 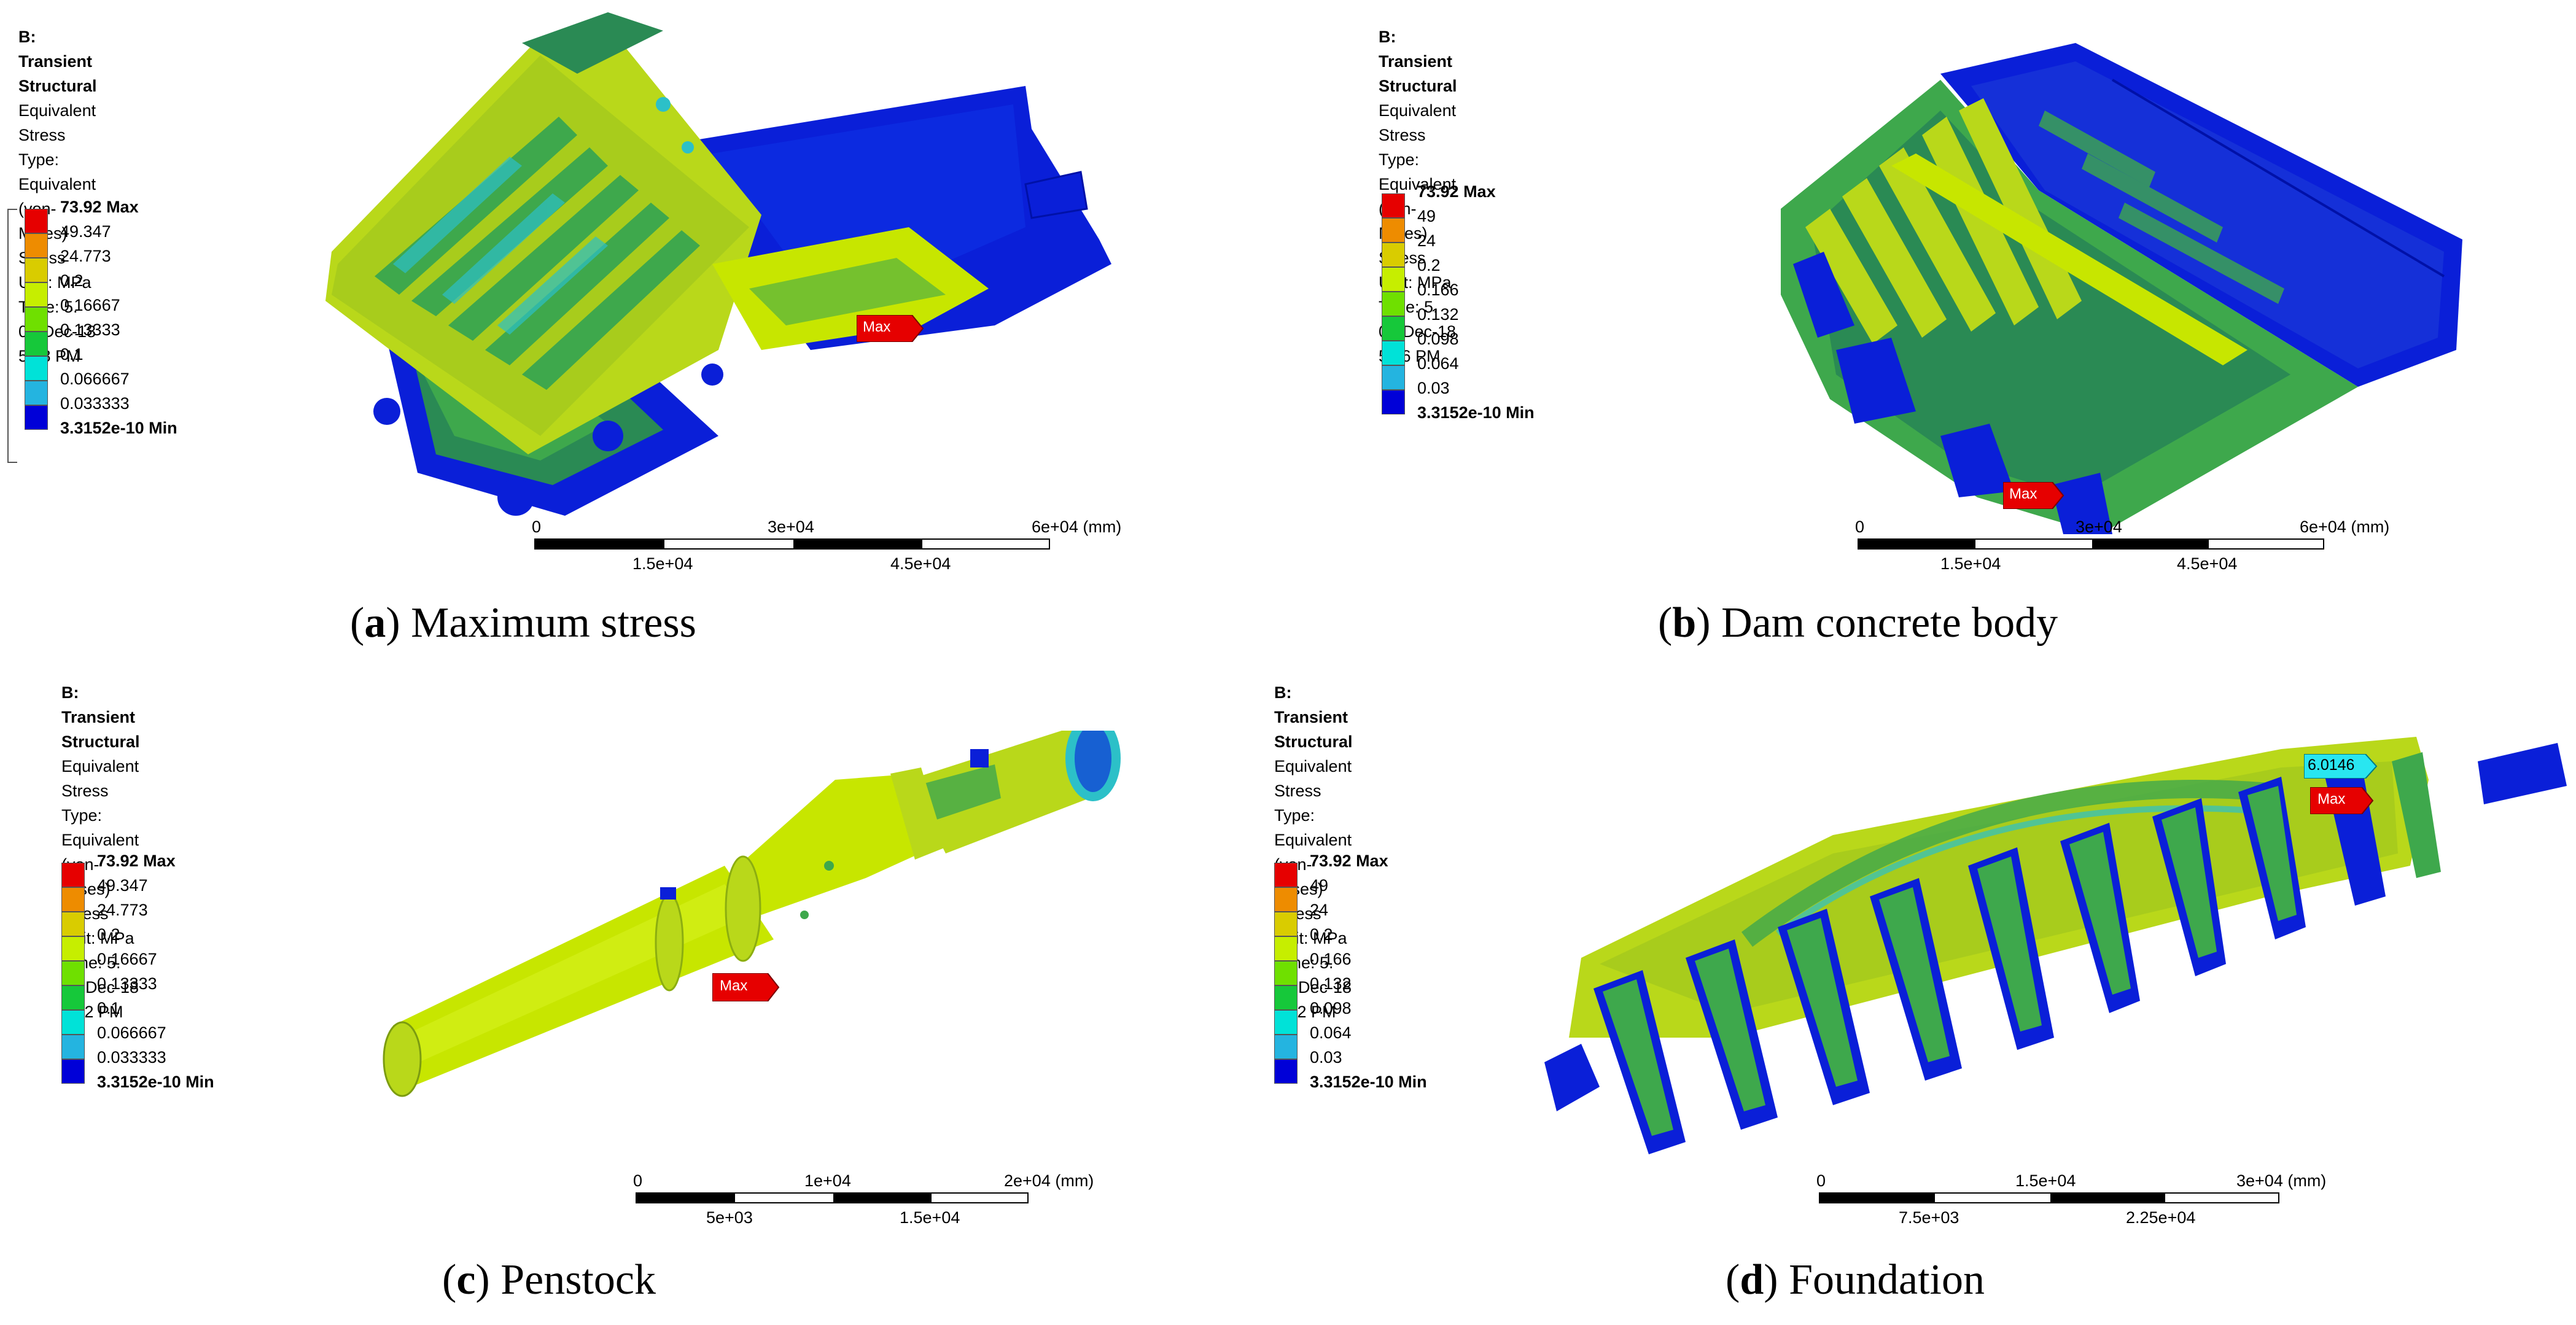 What do you see at coordinates (553, 623) in the screenshot?
I see `caption-text: Maximum stress` at bounding box center [553, 623].